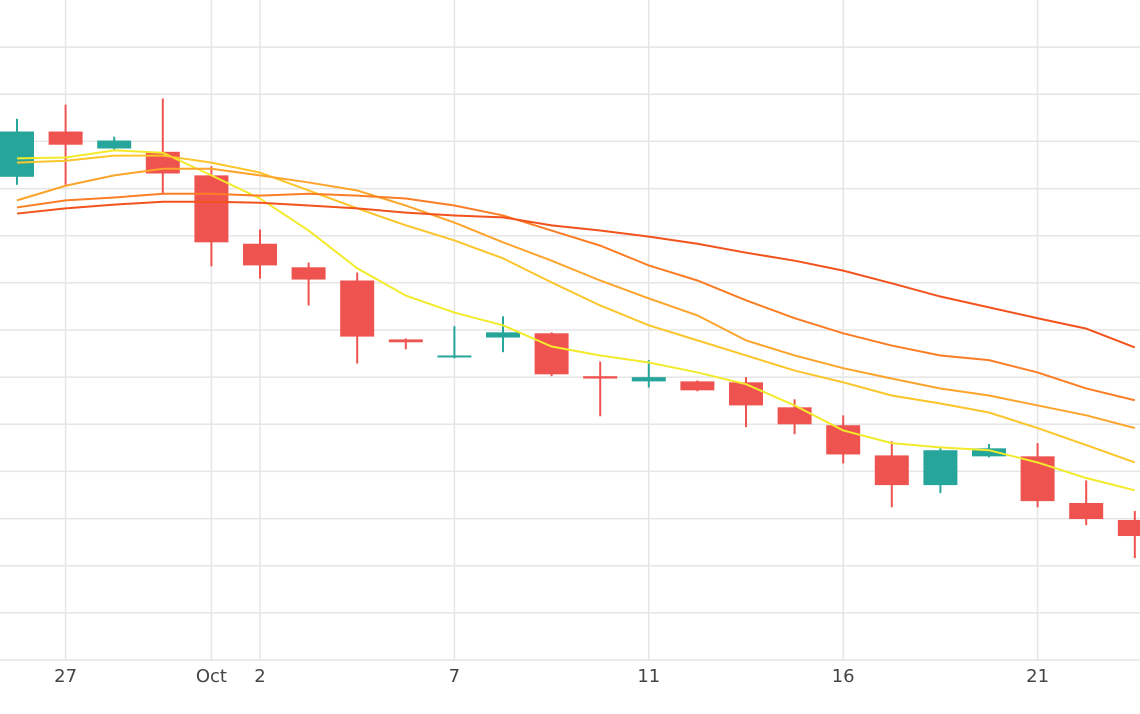 This screenshot has height=714, width=1140. What do you see at coordinates (454, 676) in the screenshot?
I see `x-tick-label: 7` at bounding box center [454, 676].